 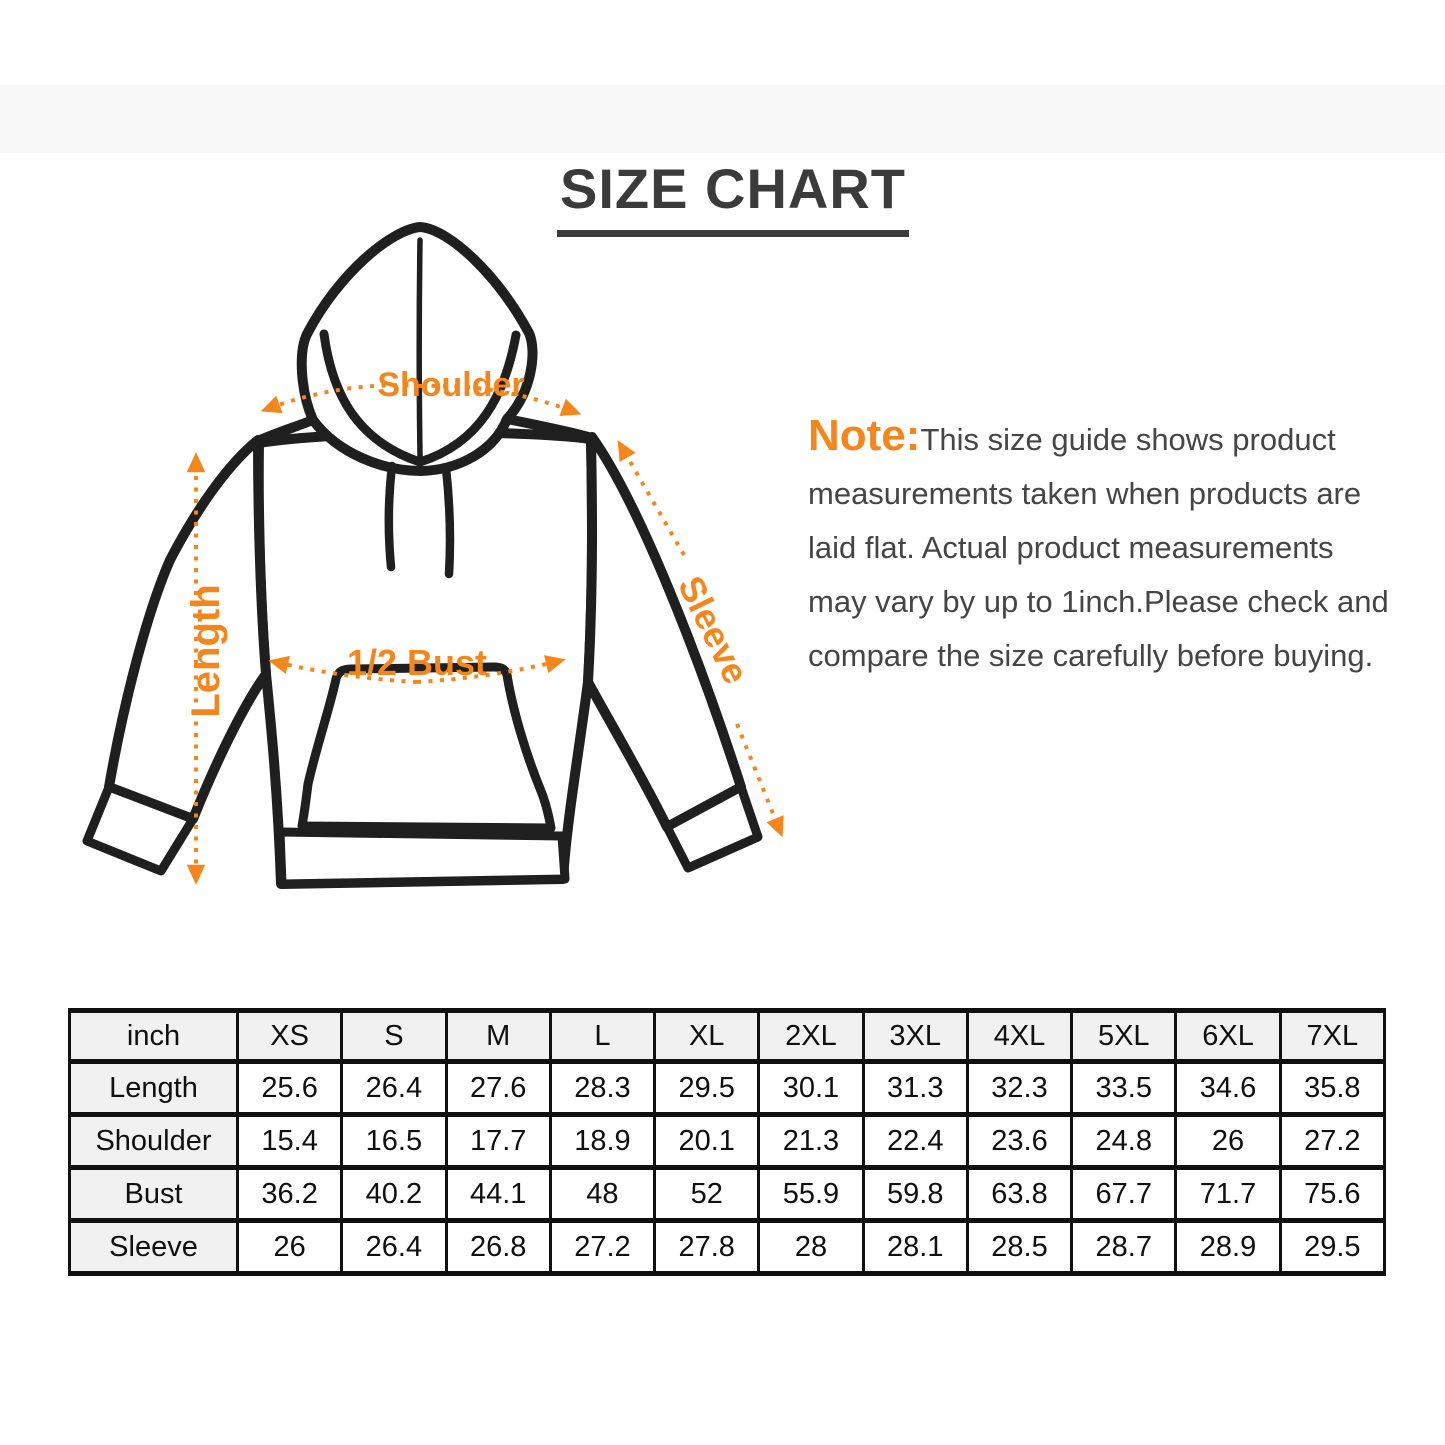 I want to click on table-size-header: 7XL, so click(x=1332, y=1036).